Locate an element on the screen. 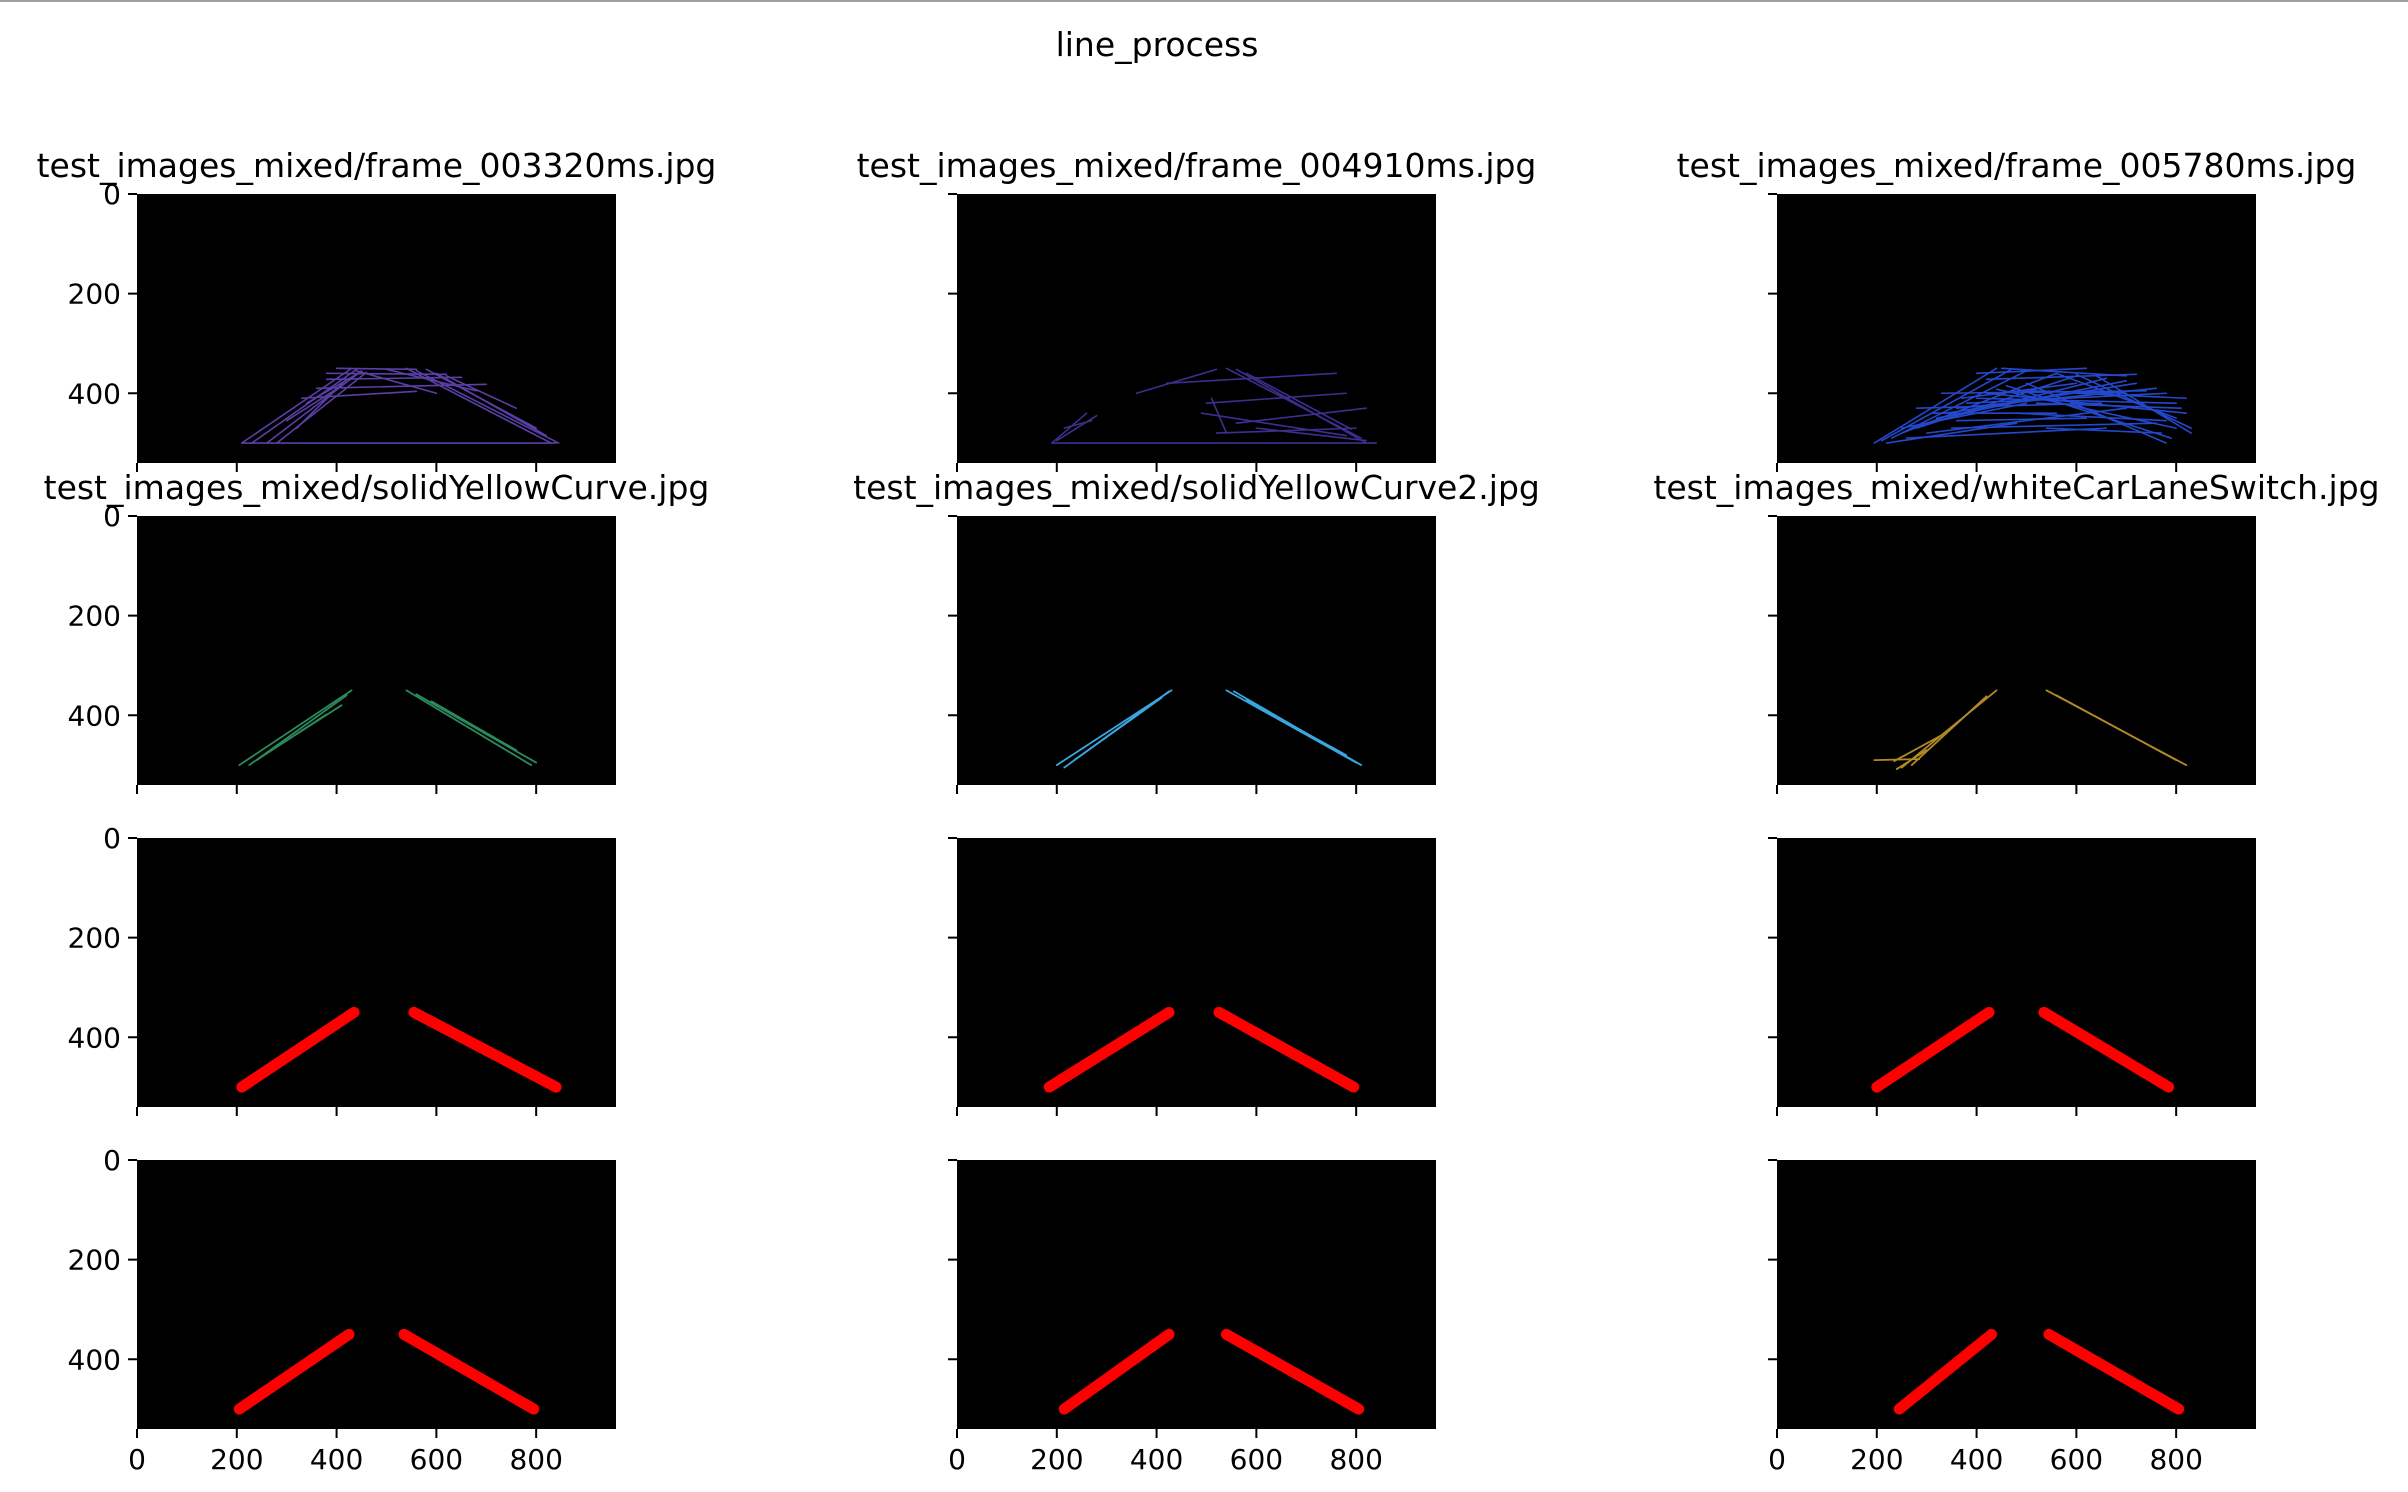 The image size is (2408, 1492). subplot-r4-c2: 0 200 400 600 800 is located at coordinates (1192, 1317).